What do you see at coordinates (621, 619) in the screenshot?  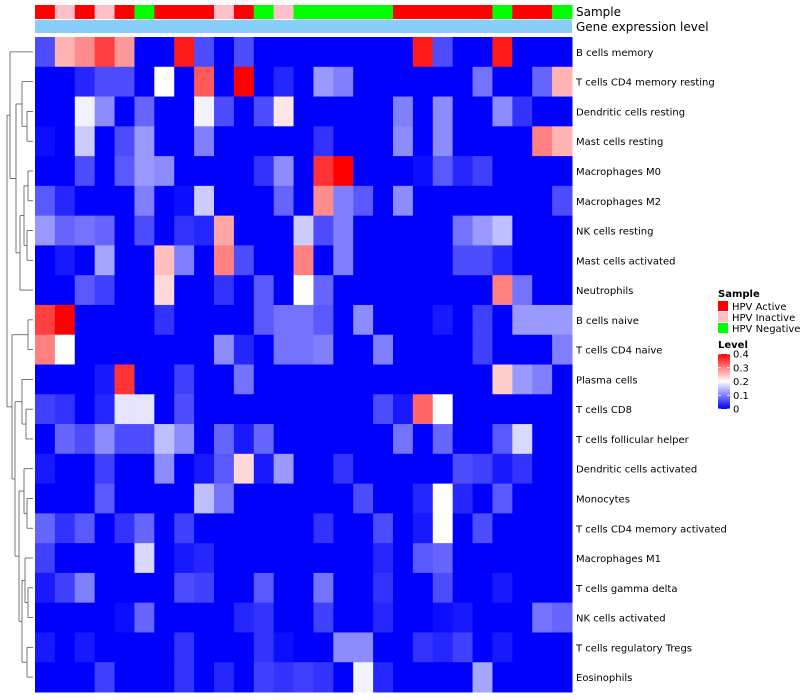 I see `row-label: NK cells activated` at bounding box center [621, 619].